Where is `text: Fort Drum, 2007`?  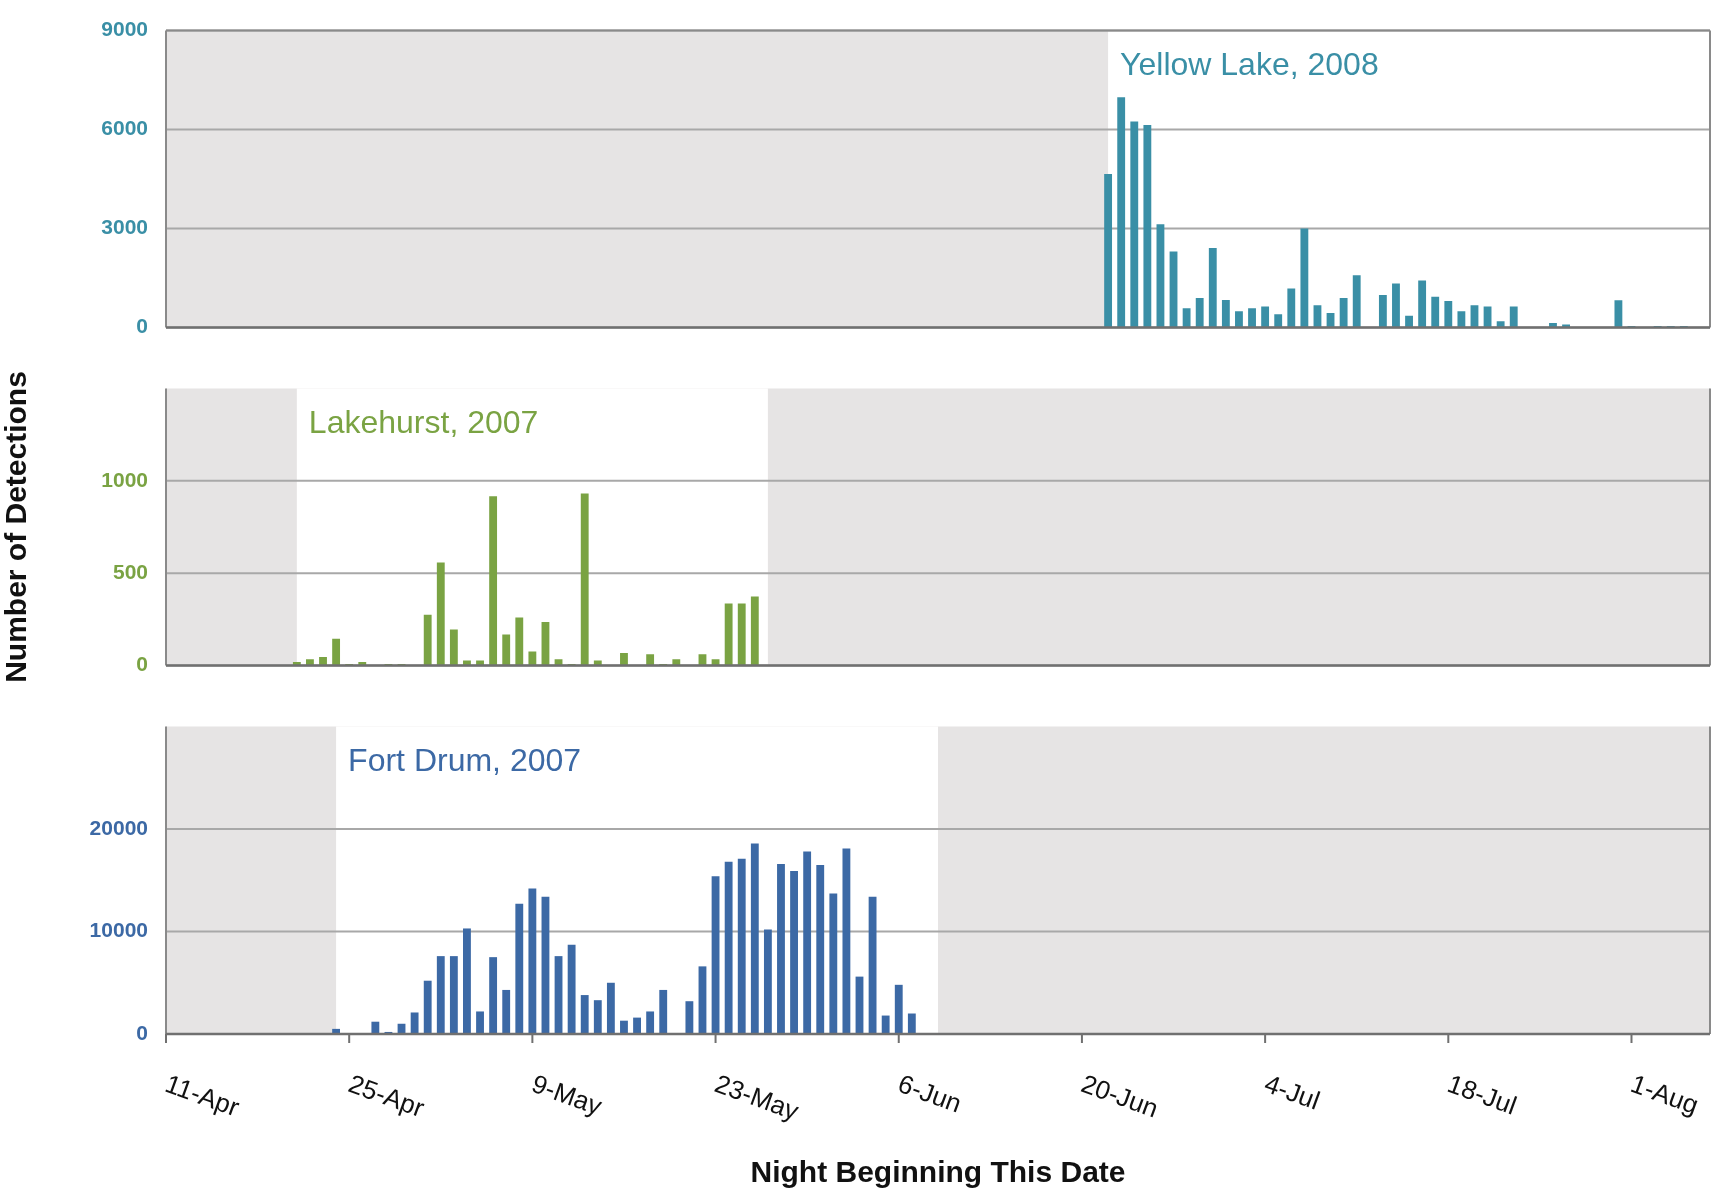
text: Fort Drum, 2007 is located at coordinates (465, 760).